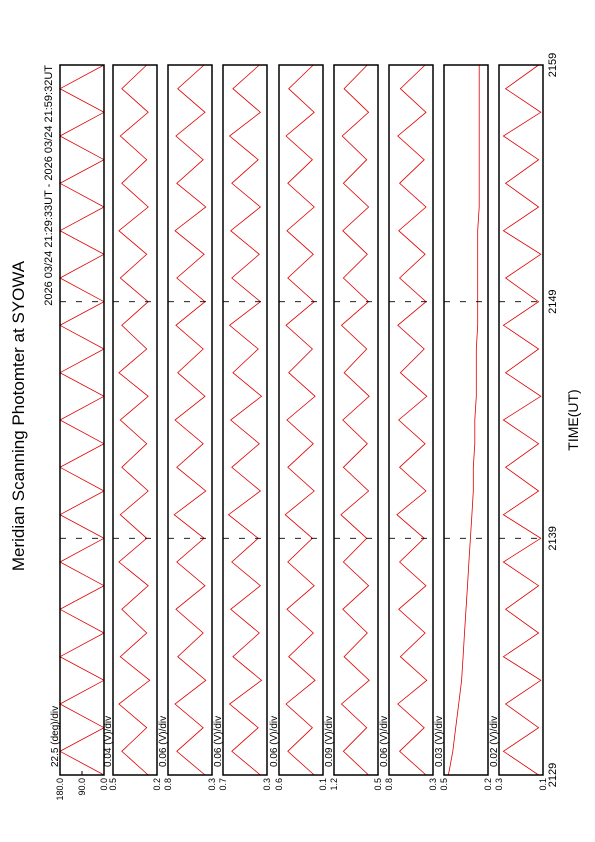  Describe the element at coordinates (494, 741) in the screenshot. I see `scale-label: 0.02 (V)/div` at that location.